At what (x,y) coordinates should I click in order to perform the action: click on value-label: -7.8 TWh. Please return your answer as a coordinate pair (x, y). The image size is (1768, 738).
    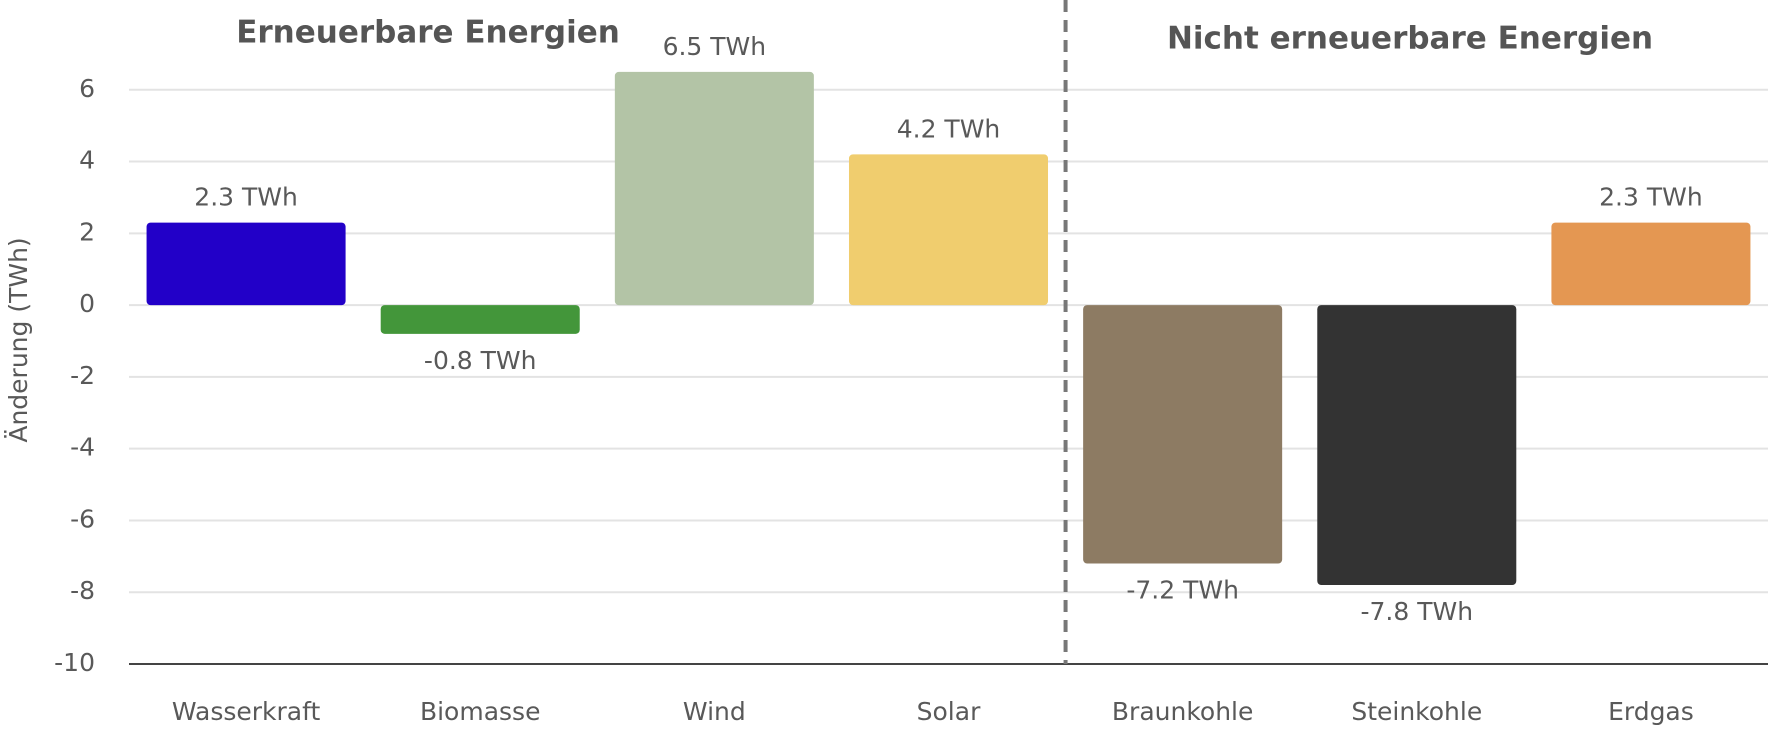
    Looking at the image, I should click on (1417, 611).